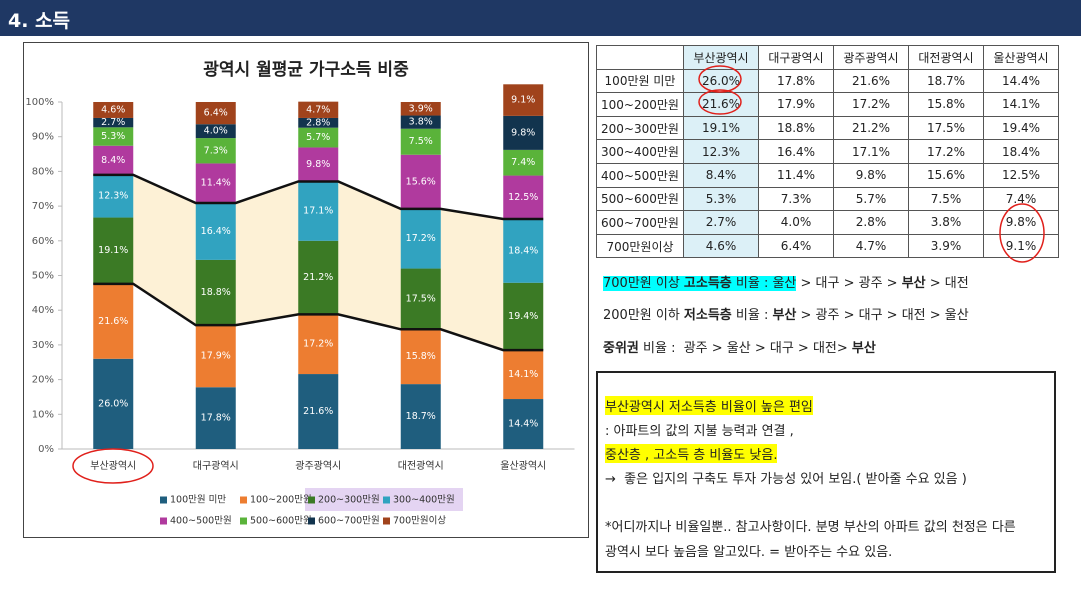 The width and height of the screenshot is (1081, 608). Describe the element at coordinates (43, 206) in the screenshot. I see `y-tick-label: 70%` at that location.